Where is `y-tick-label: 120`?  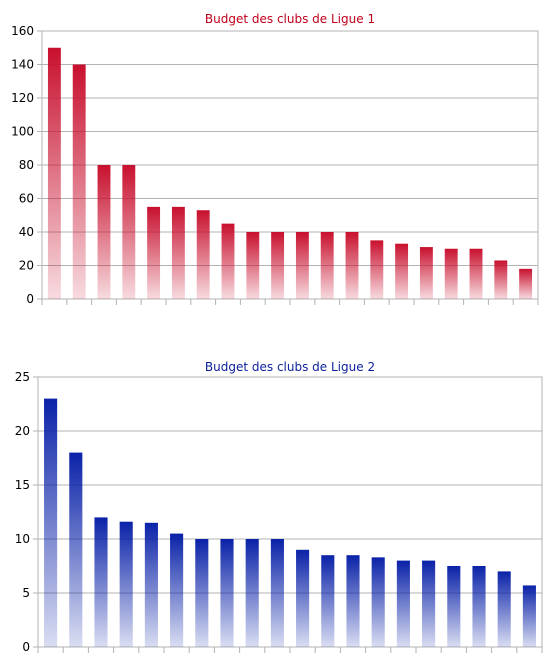
y-tick-label: 120 is located at coordinates (22, 98).